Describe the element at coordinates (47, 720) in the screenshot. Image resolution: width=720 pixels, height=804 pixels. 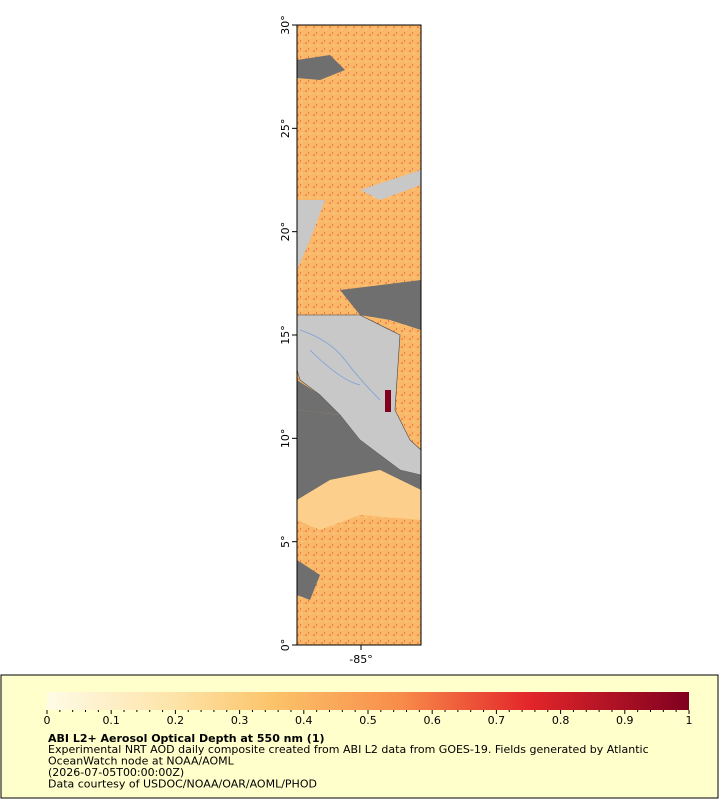
I see `colorbar-tick-label: 0` at that location.